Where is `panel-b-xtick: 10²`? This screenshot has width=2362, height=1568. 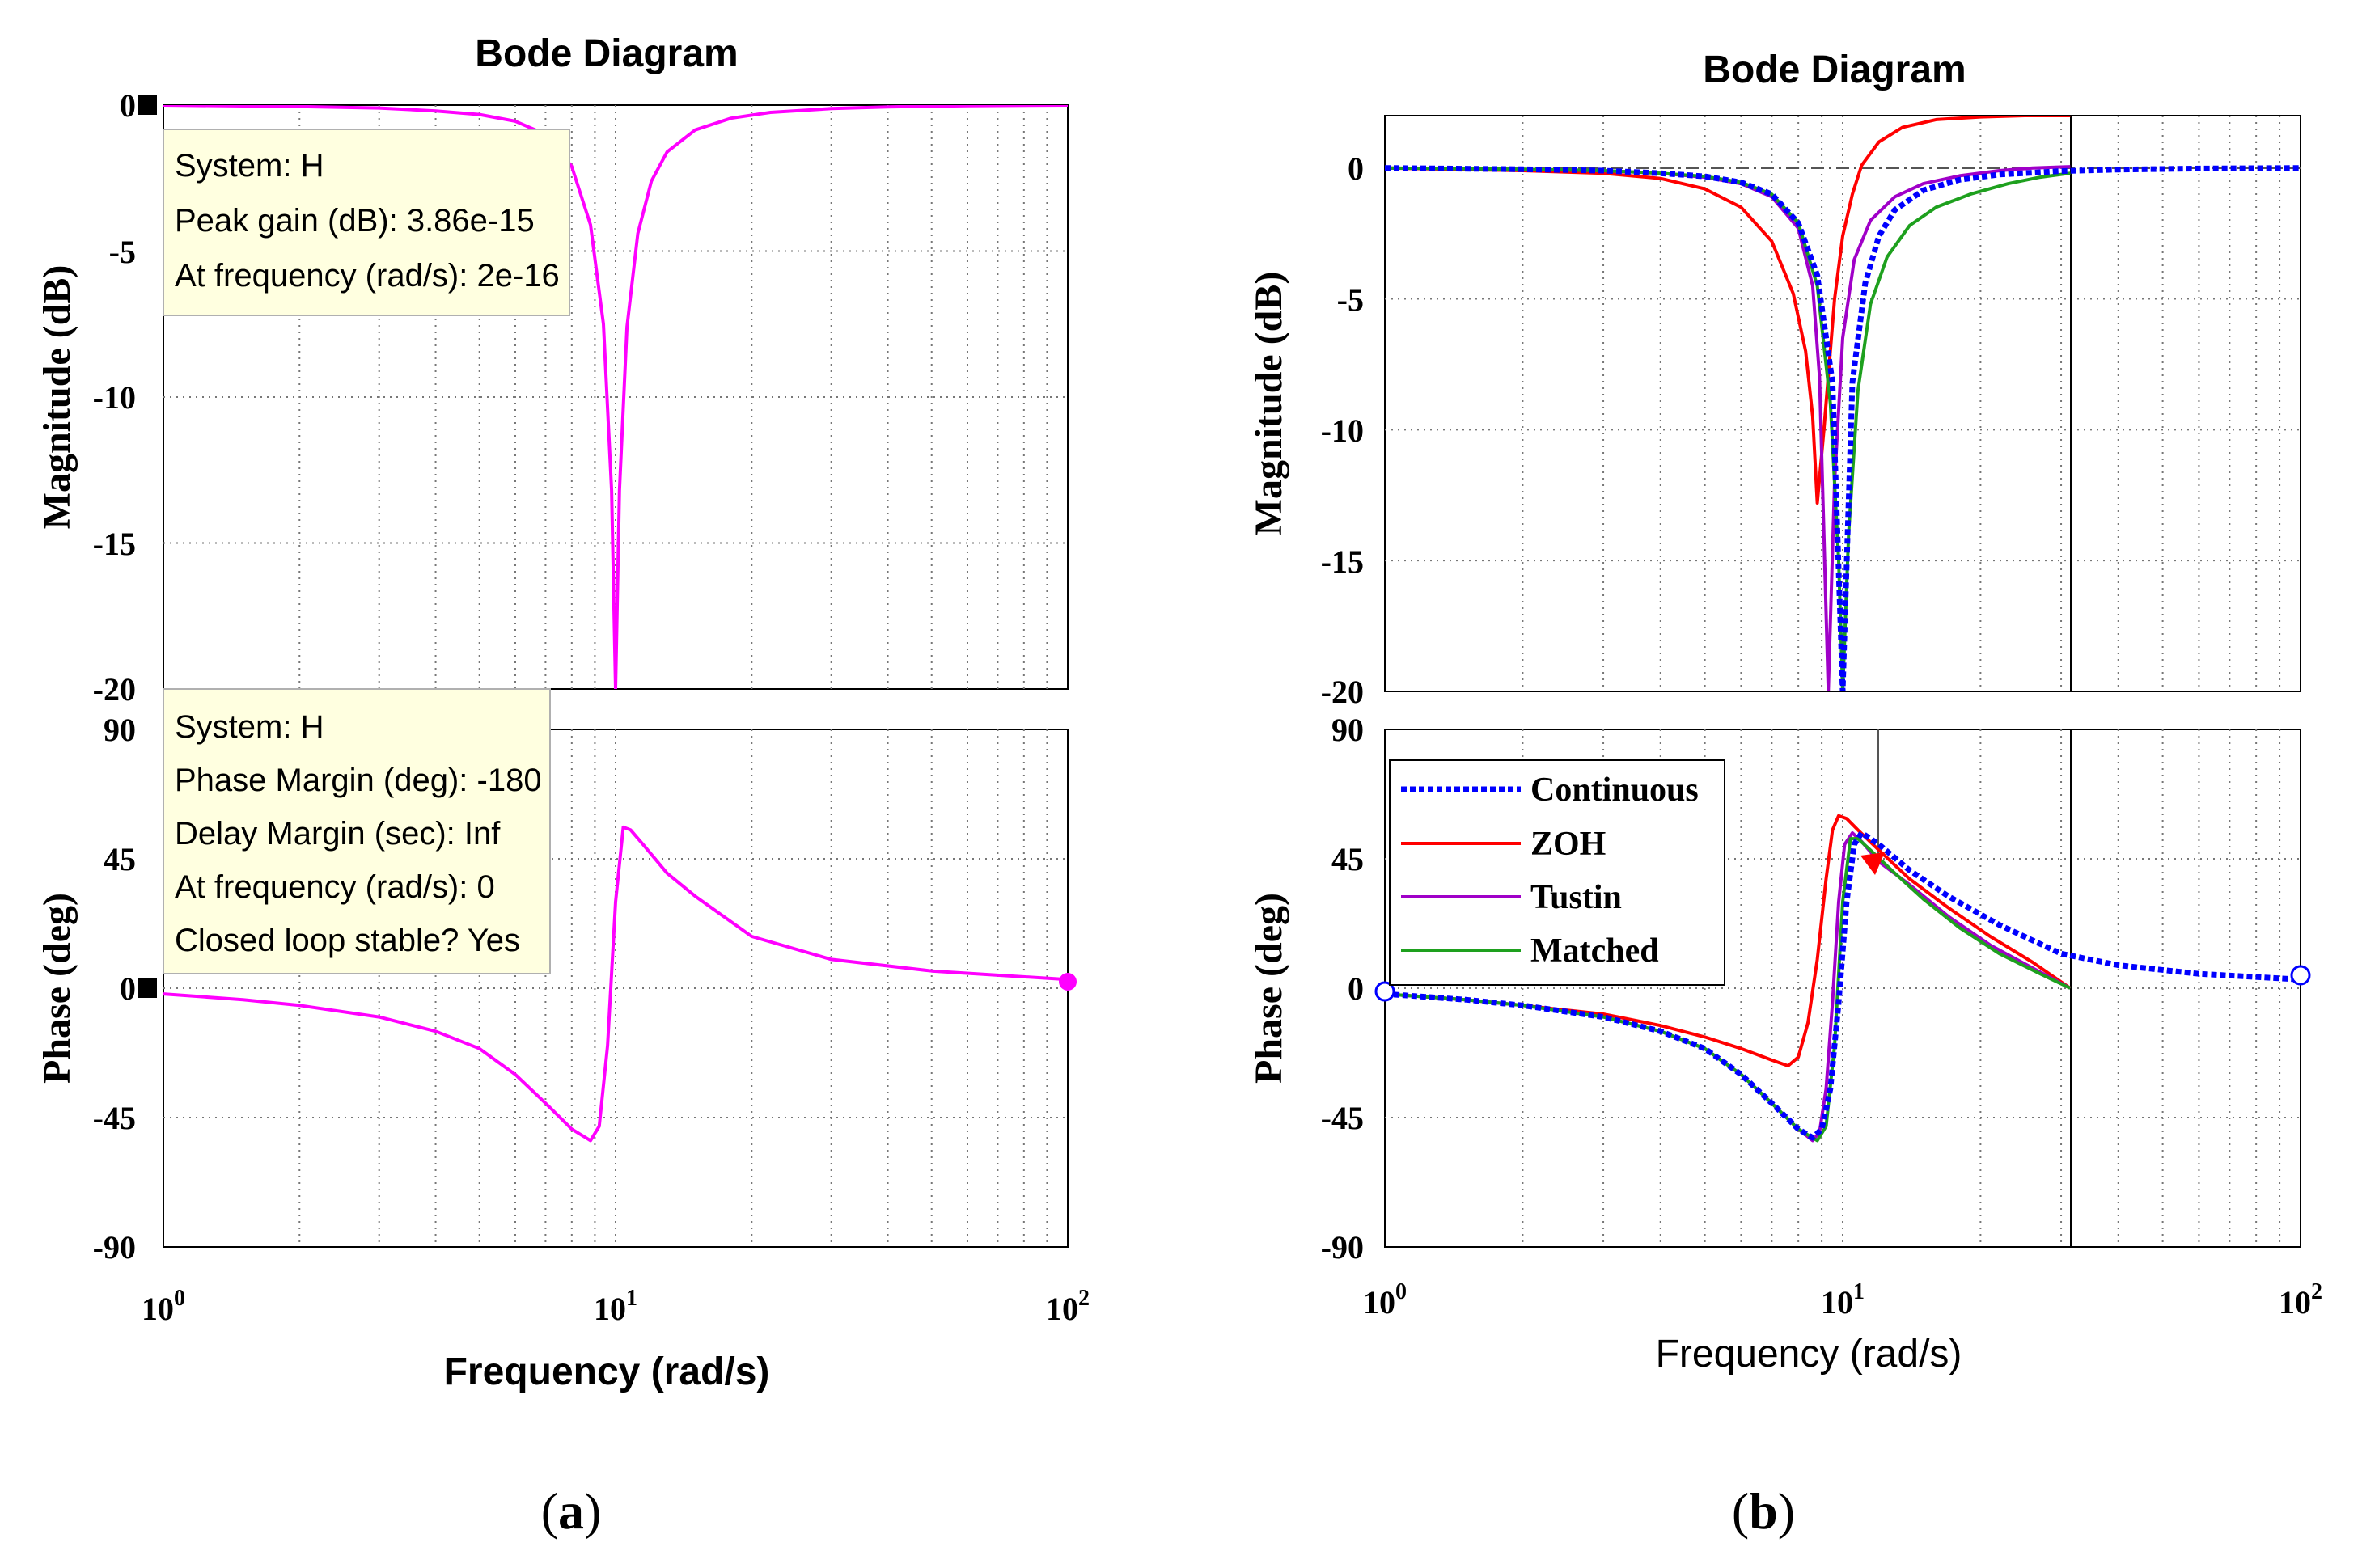
panel-b-xtick: 10² is located at coordinates (2300, 1300).